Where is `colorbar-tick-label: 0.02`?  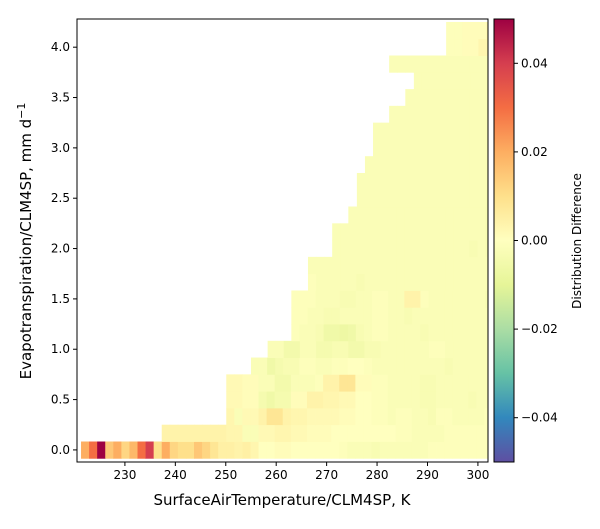 colorbar-tick-label: 0.02 is located at coordinates (534, 152).